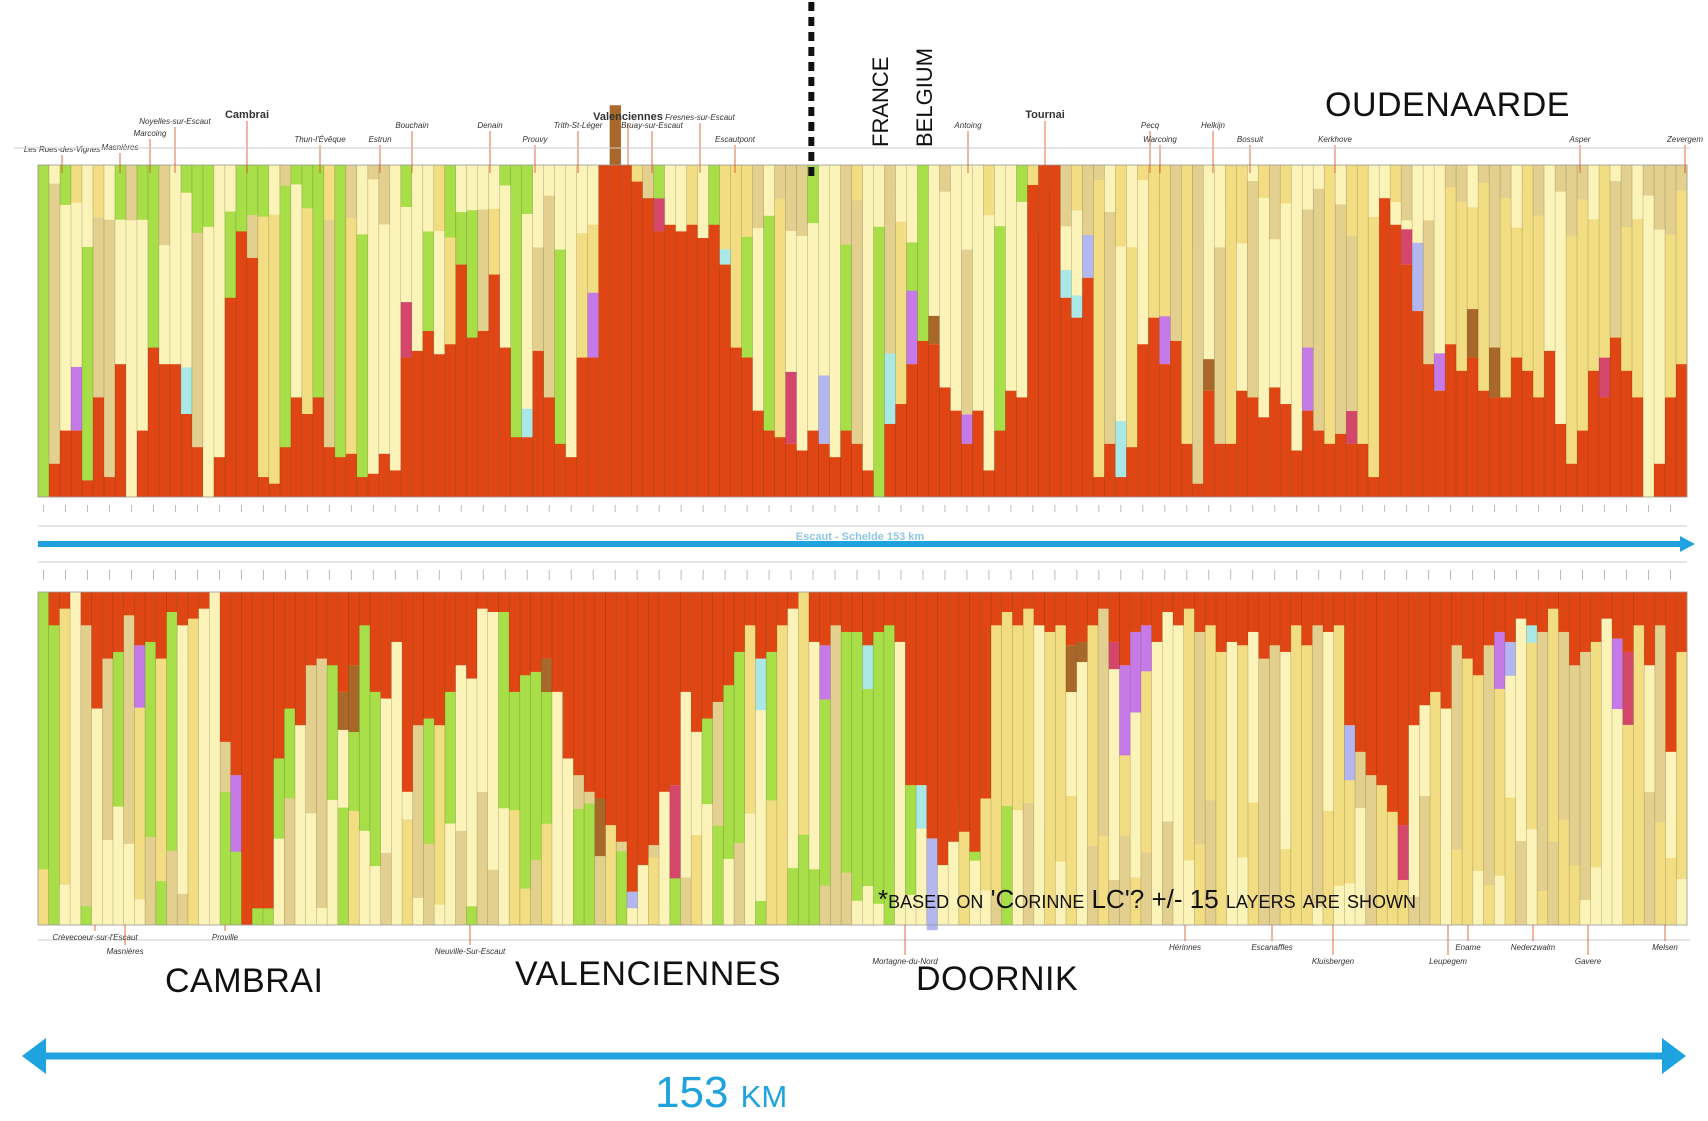 The image size is (1708, 1121). What do you see at coordinates (1447, 105) in the screenshot?
I see `label-oudenaarde: OUDENAARDE` at bounding box center [1447, 105].